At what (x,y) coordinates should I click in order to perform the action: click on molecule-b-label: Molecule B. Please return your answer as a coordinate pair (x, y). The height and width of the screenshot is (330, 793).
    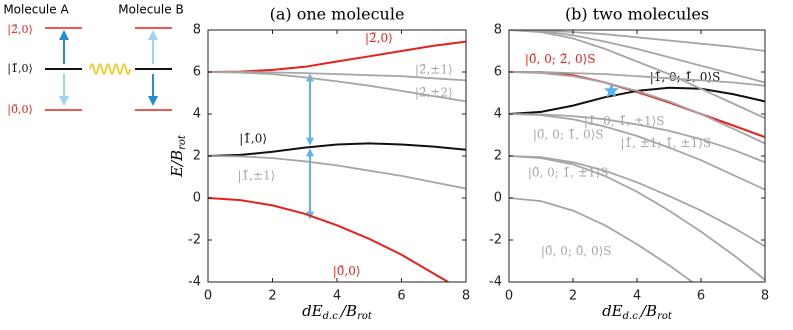
    Looking at the image, I should click on (150, 10).